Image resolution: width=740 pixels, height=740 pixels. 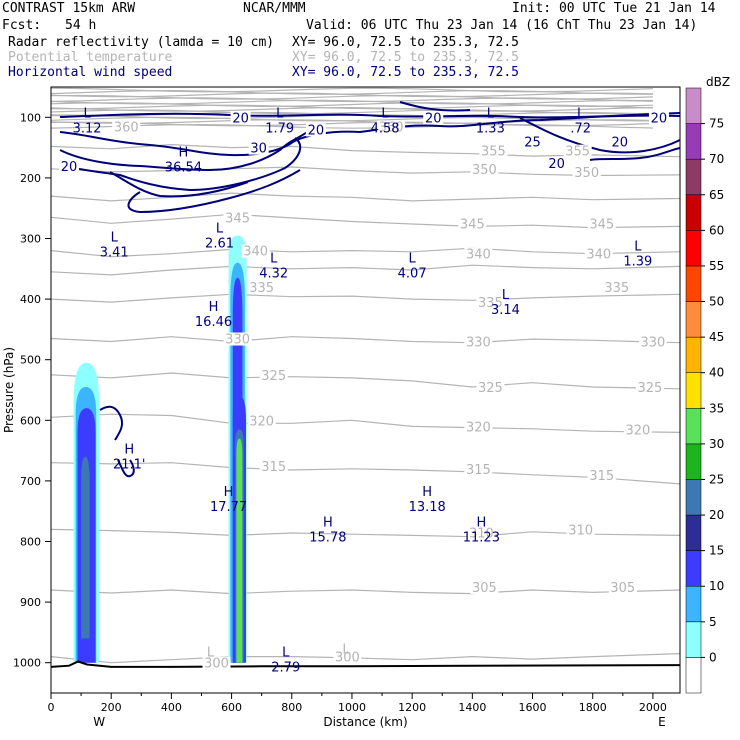 I want to click on extremum-value-label: 16.46, so click(x=213, y=322).